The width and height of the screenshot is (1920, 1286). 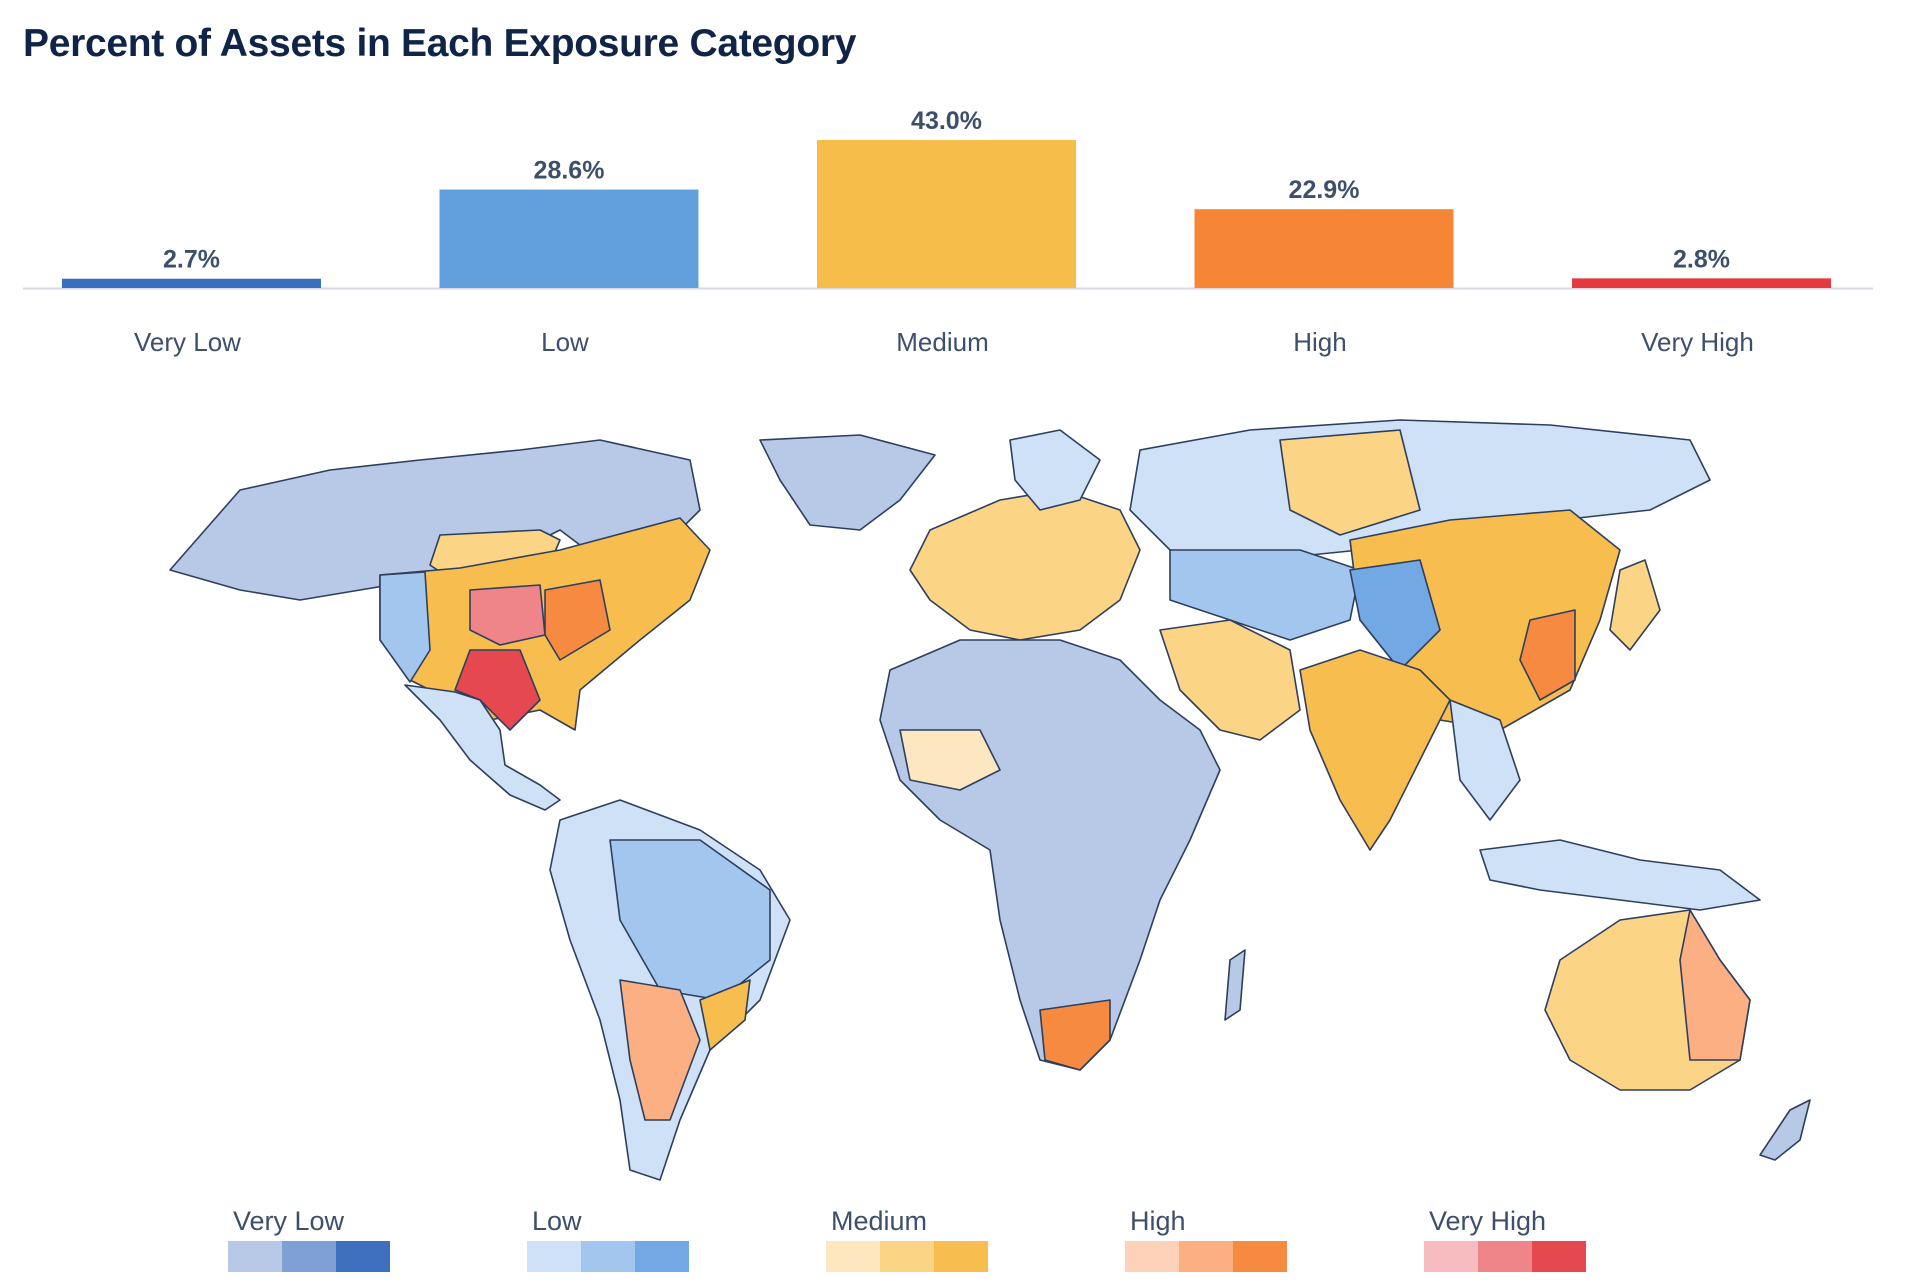 I want to click on legend-label-very-low: Very Low, so click(x=289, y=1221).